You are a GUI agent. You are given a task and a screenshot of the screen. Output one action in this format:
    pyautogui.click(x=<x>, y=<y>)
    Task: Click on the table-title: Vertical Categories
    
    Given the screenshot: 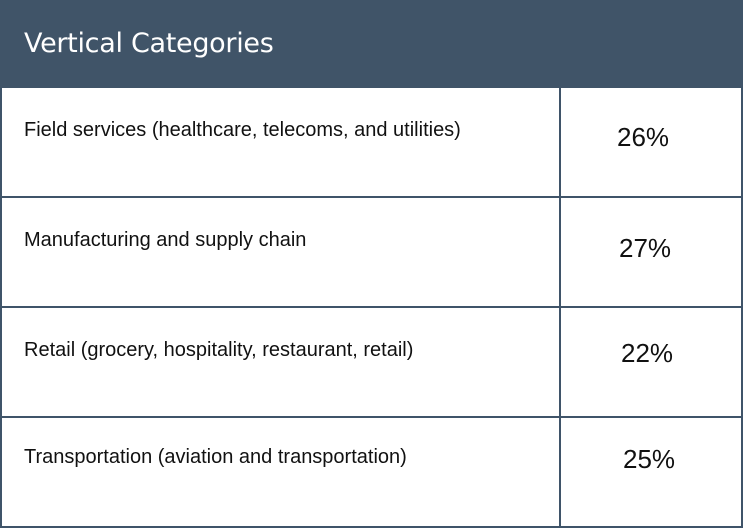 What is the action you would take?
    pyautogui.click(x=149, y=43)
    